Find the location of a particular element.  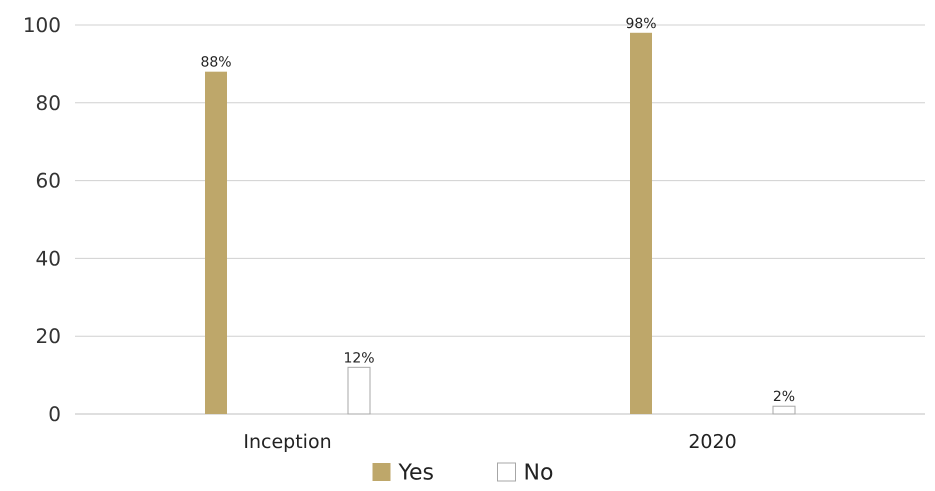

data-label: 88% is located at coordinates (216, 62).